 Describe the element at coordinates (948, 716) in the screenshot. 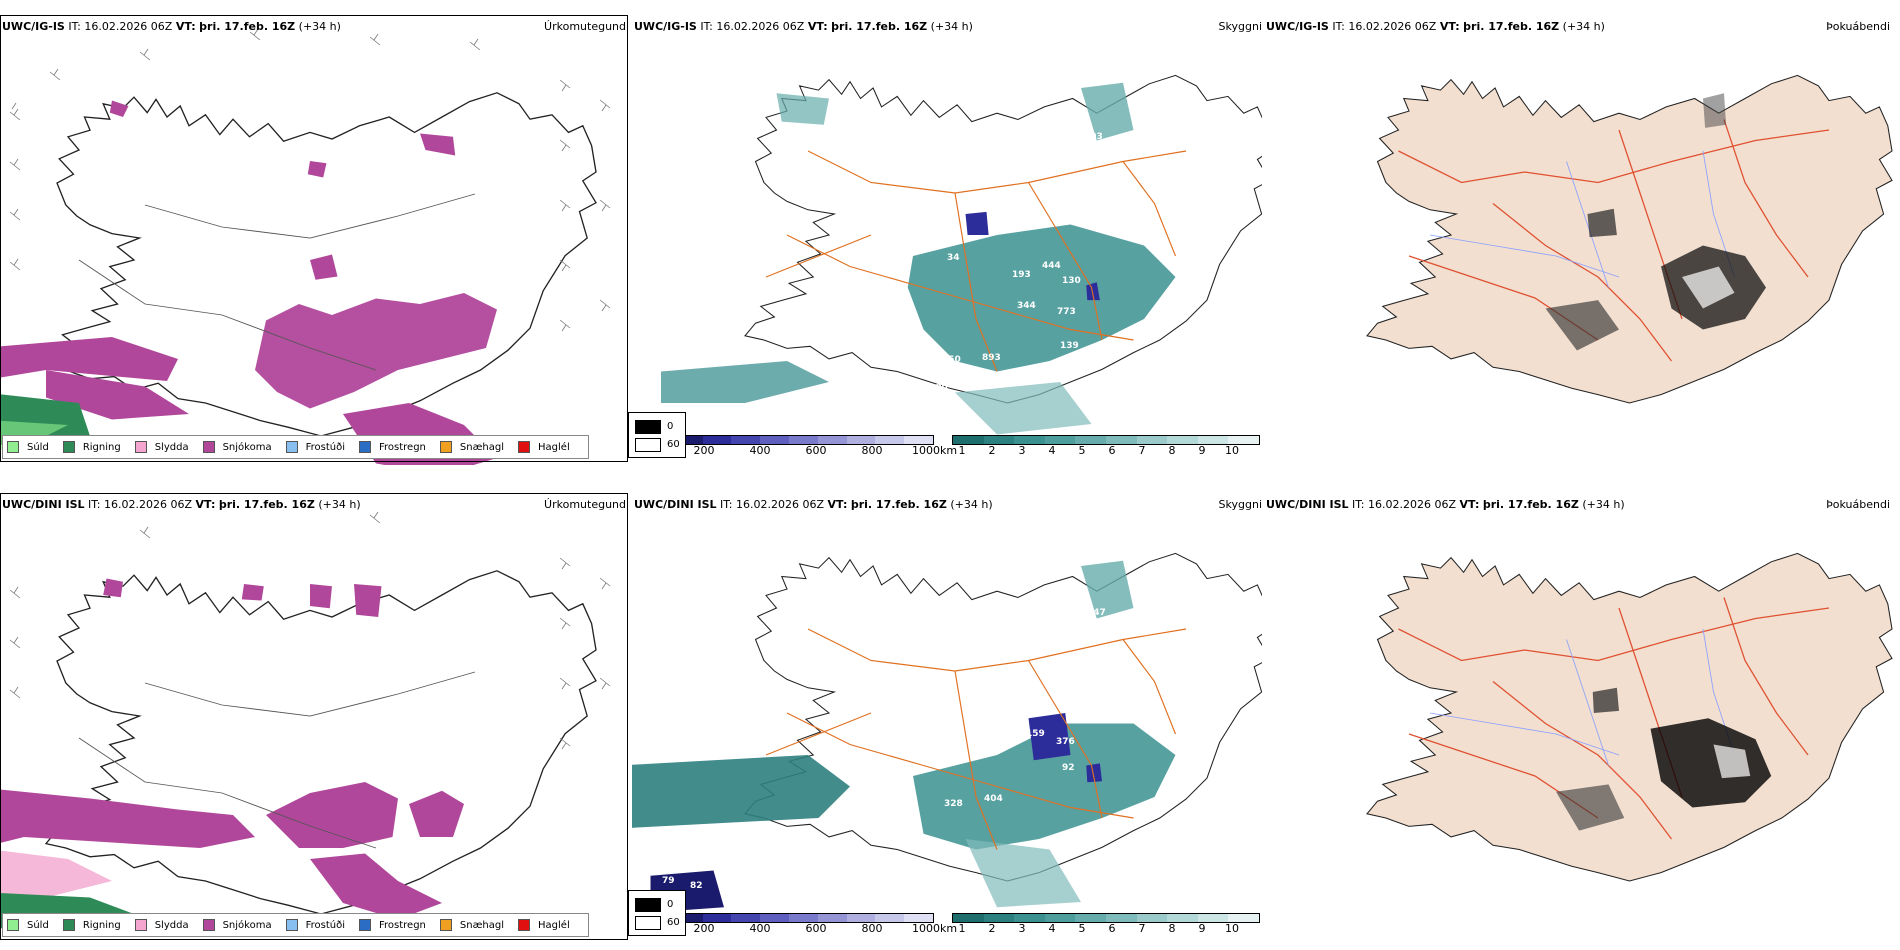

I see `cloud-label: 14` at that location.